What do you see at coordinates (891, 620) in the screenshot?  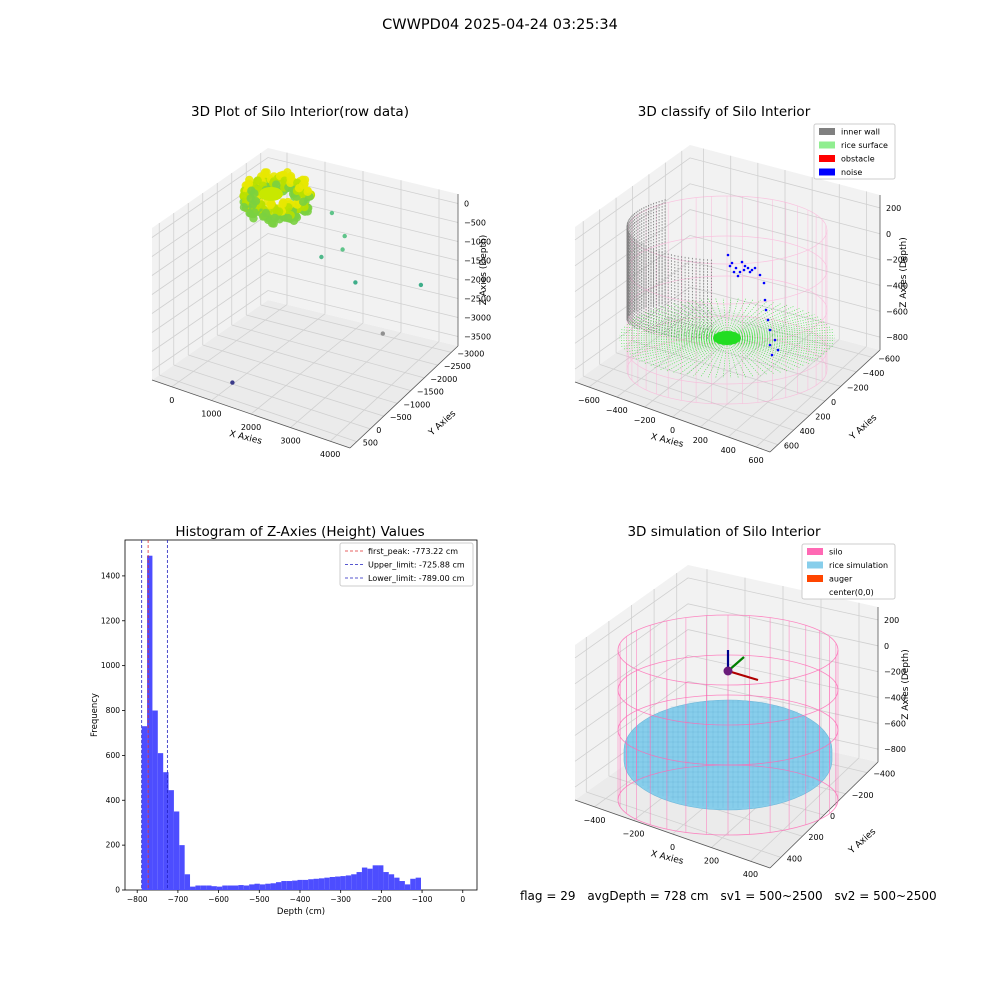 I see `z-tick-label: 200` at bounding box center [891, 620].